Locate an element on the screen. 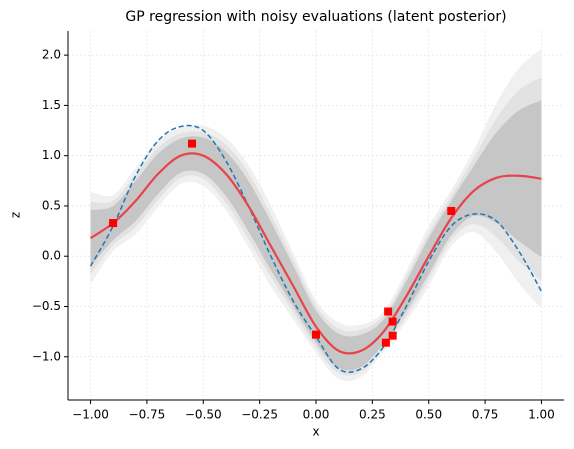 The height and width of the screenshot is (449, 574). x-tick-label: 0.75 is located at coordinates (485, 415).